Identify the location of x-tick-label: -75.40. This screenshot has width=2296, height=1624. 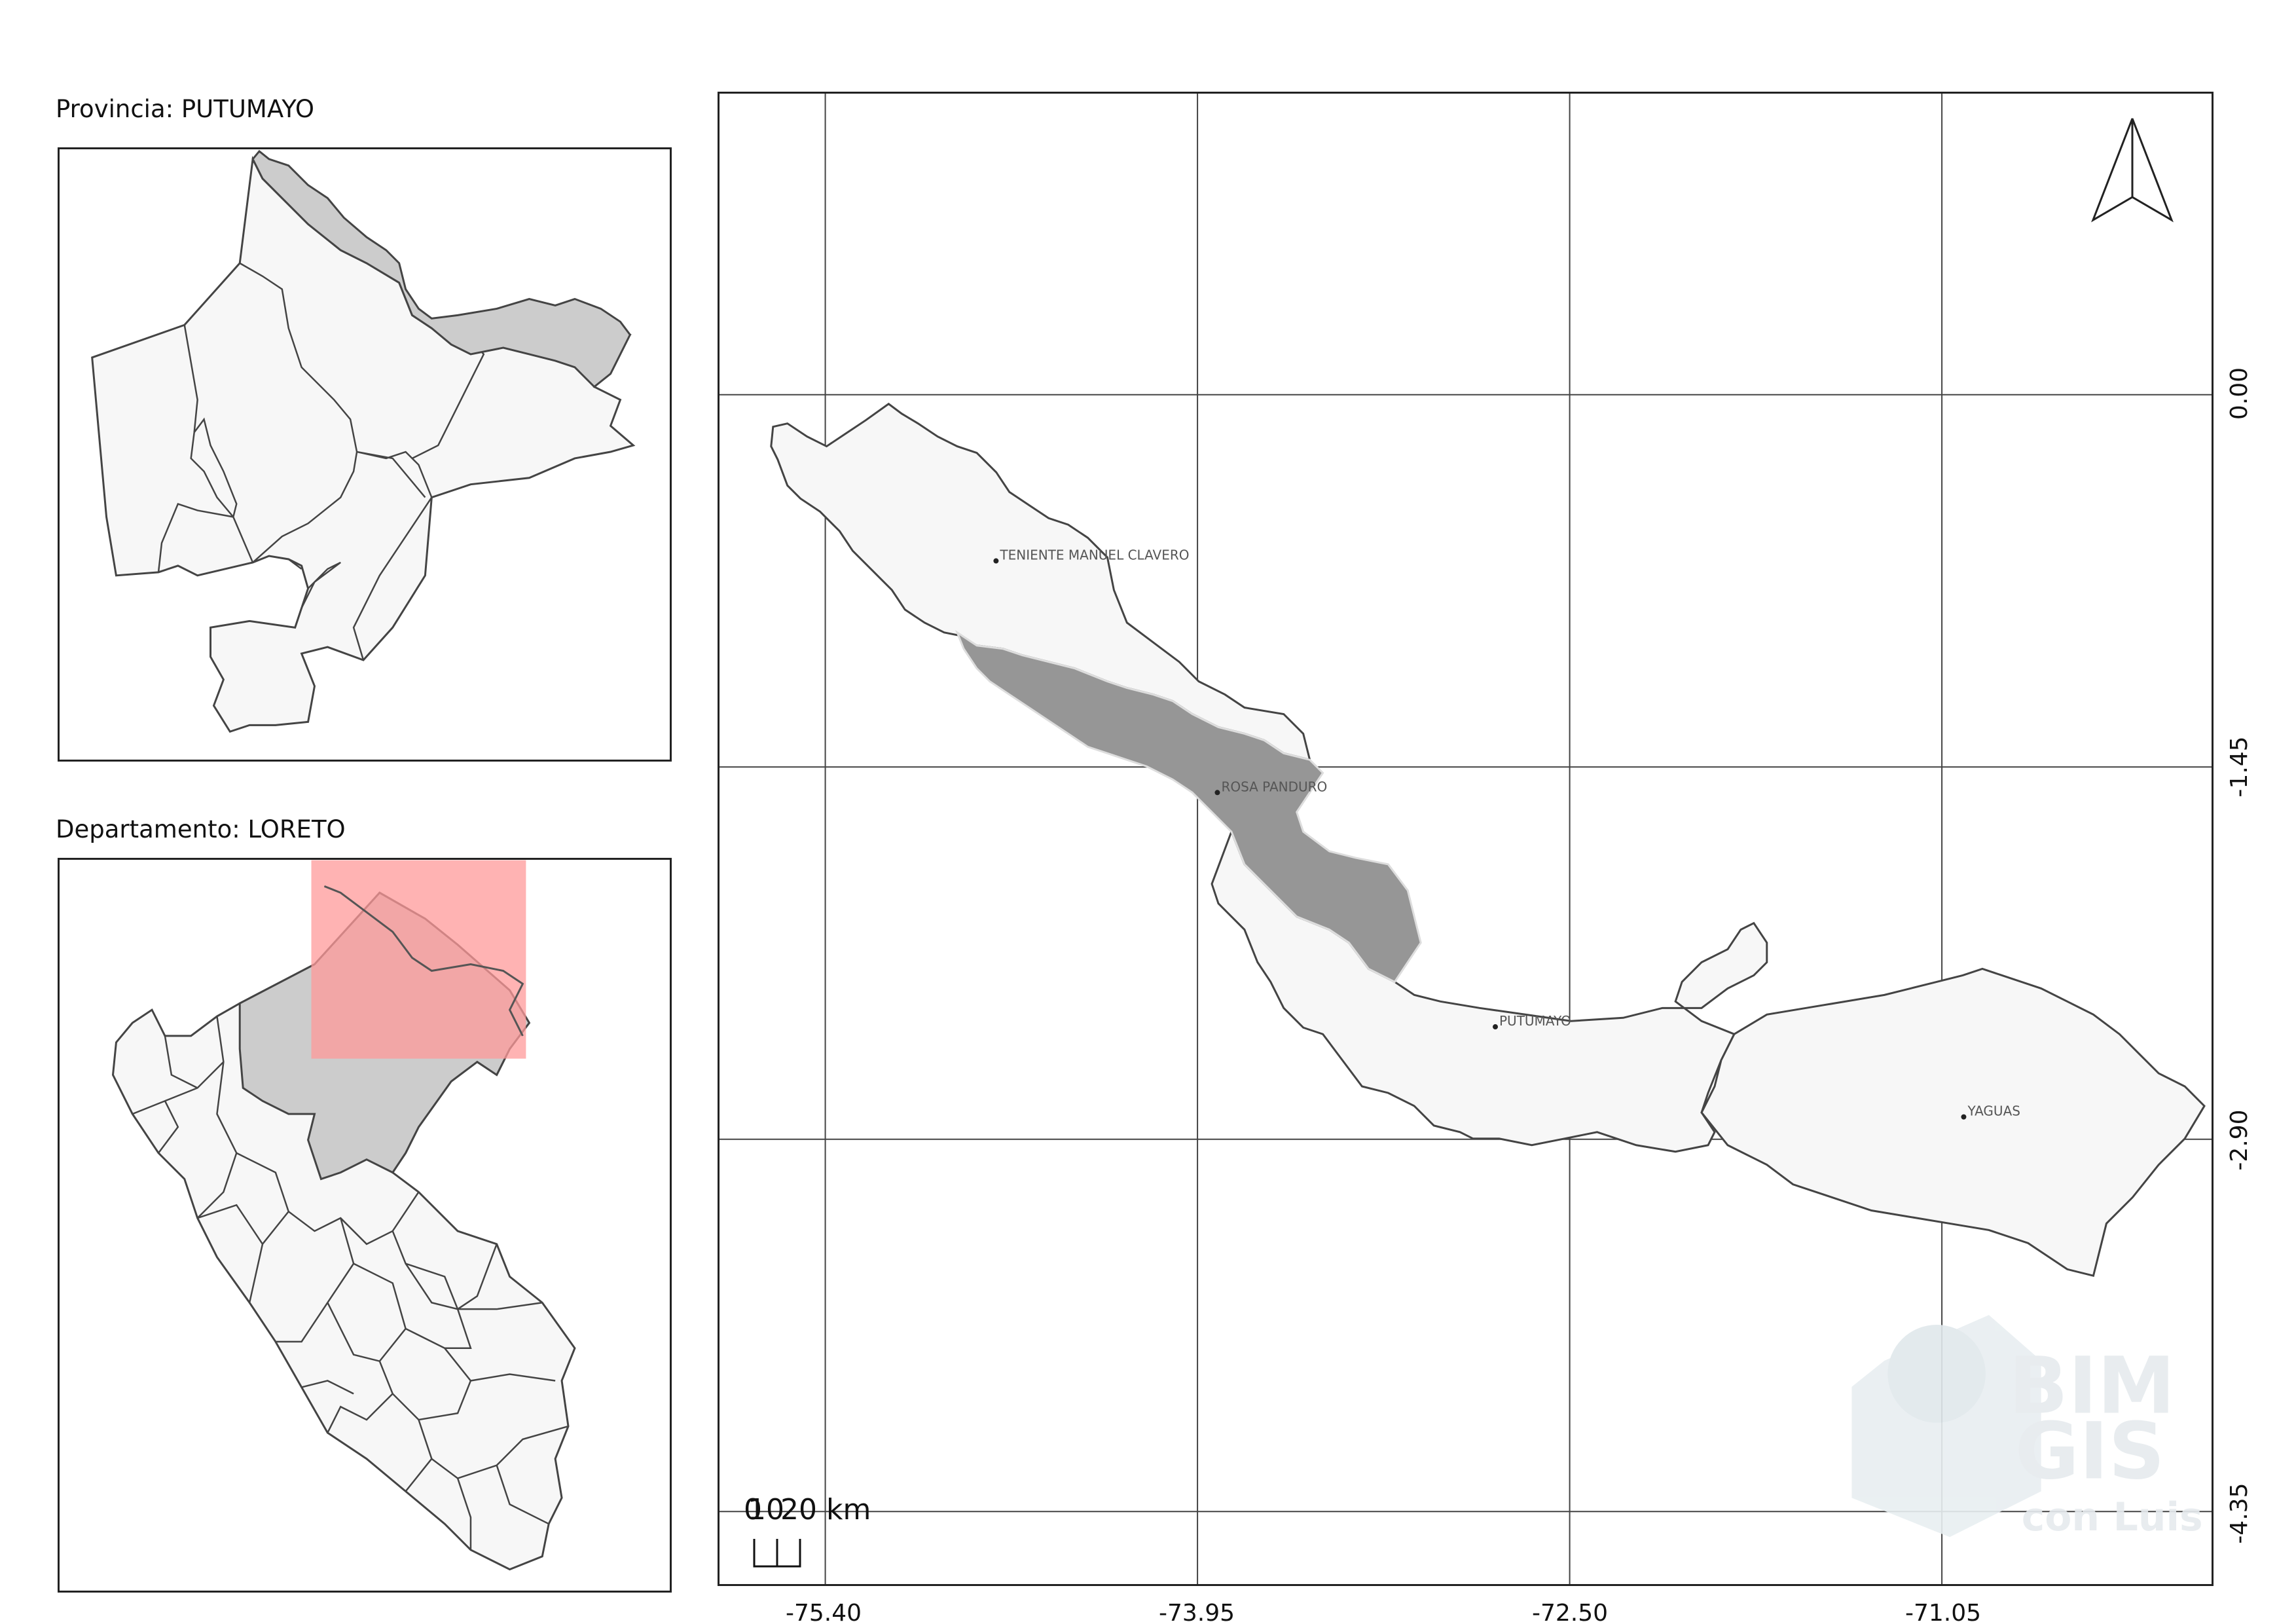
(824, 1612).